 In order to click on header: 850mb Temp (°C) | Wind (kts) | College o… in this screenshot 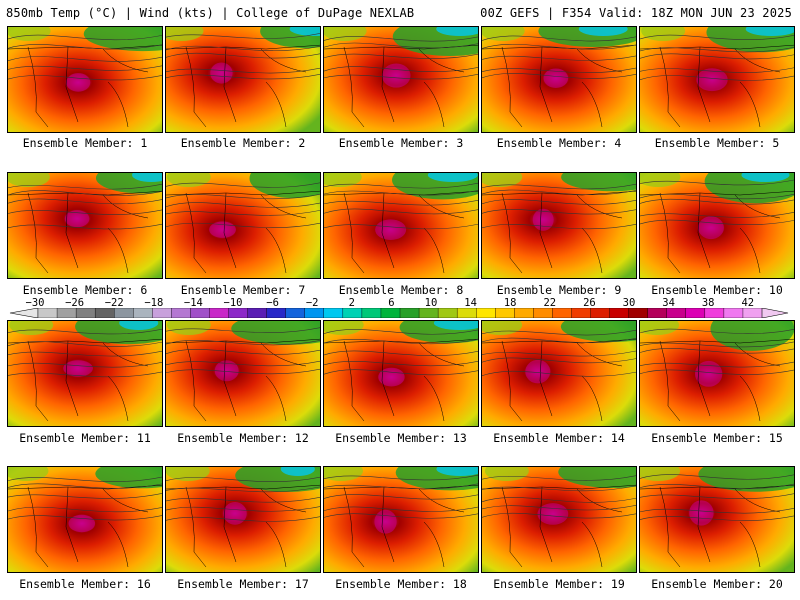, I will do `click(400, 12)`.